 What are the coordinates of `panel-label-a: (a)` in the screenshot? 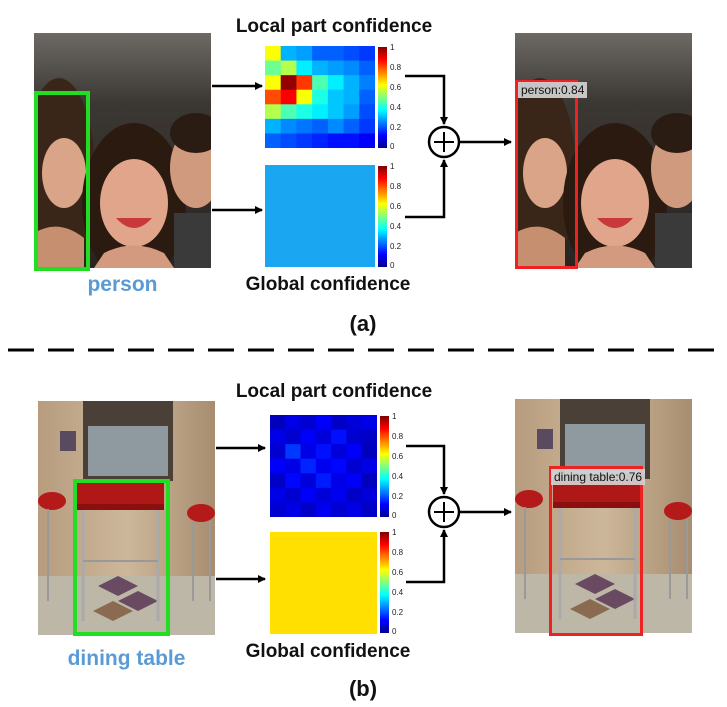 It's located at (363, 323).